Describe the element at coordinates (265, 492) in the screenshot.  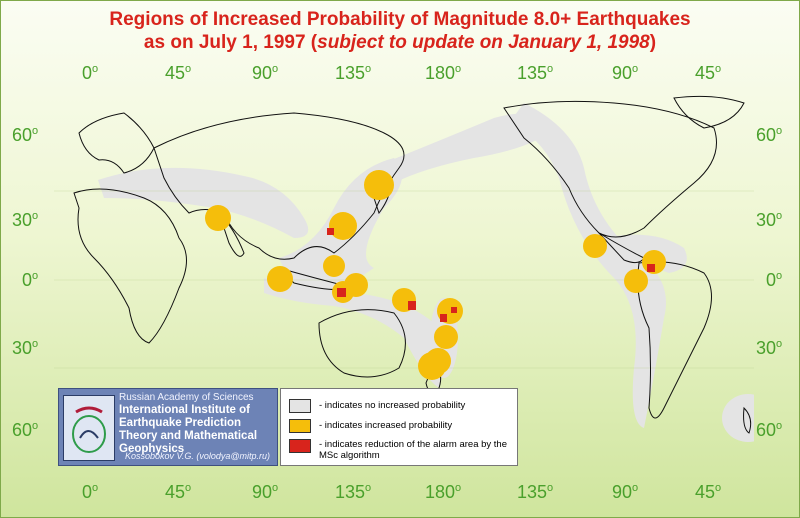
I see `lon-label-bottom-2: 90o` at that location.